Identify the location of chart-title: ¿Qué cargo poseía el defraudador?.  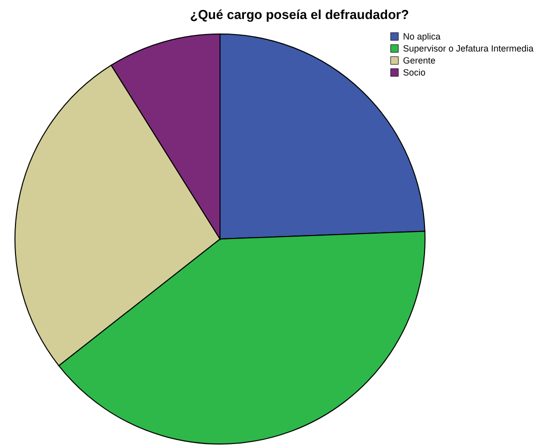
(299, 14).